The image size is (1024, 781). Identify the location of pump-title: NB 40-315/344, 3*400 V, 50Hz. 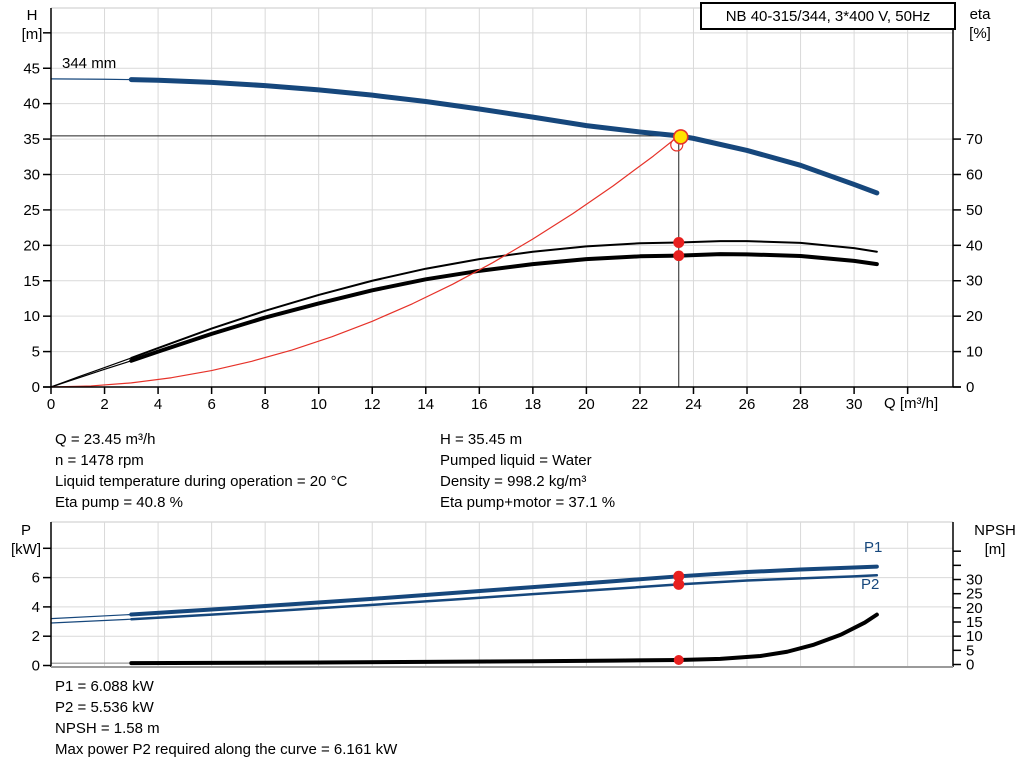
(828, 16).